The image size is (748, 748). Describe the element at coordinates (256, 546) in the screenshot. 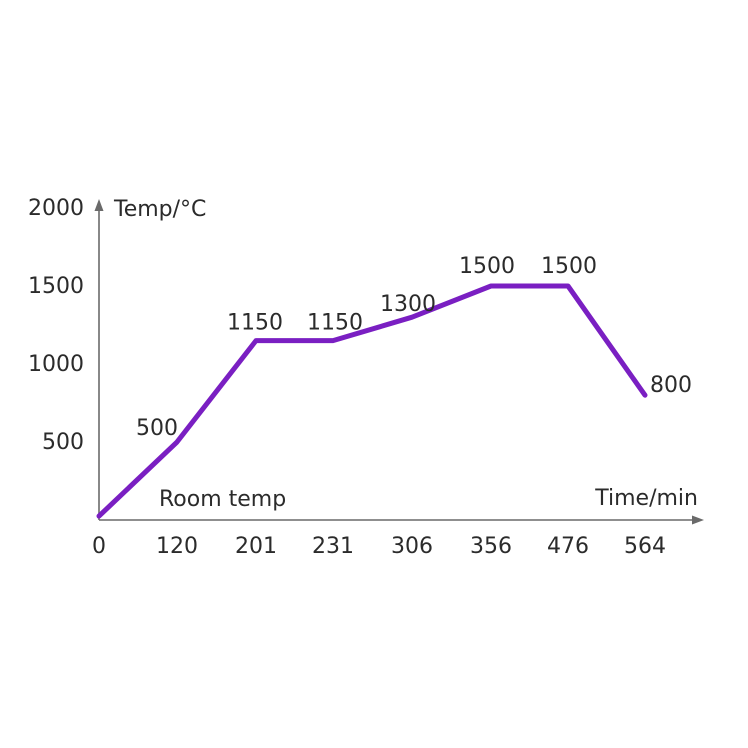

I see `x-tick-label: 201` at that location.